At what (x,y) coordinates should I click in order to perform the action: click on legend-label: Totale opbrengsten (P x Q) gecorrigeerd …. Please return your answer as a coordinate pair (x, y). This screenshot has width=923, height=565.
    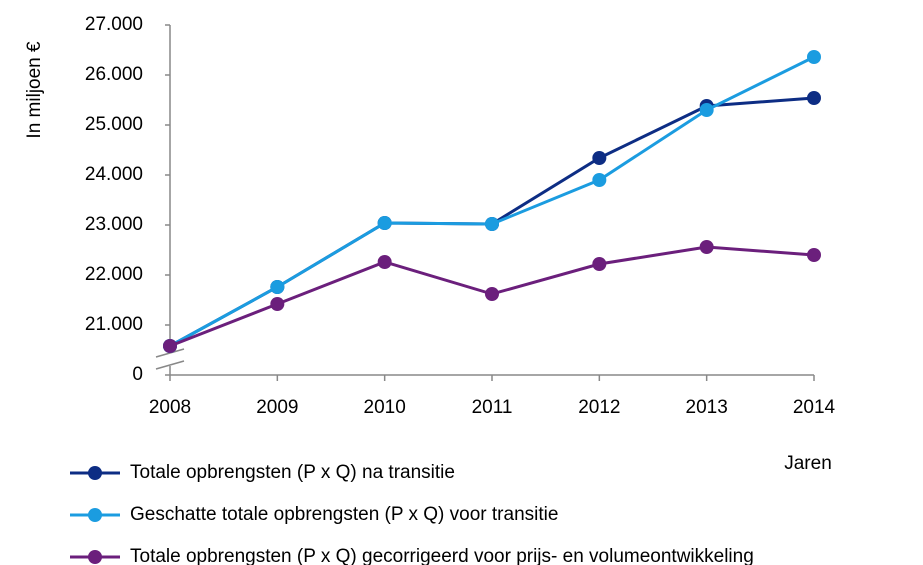
    Looking at the image, I should click on (442, 555).